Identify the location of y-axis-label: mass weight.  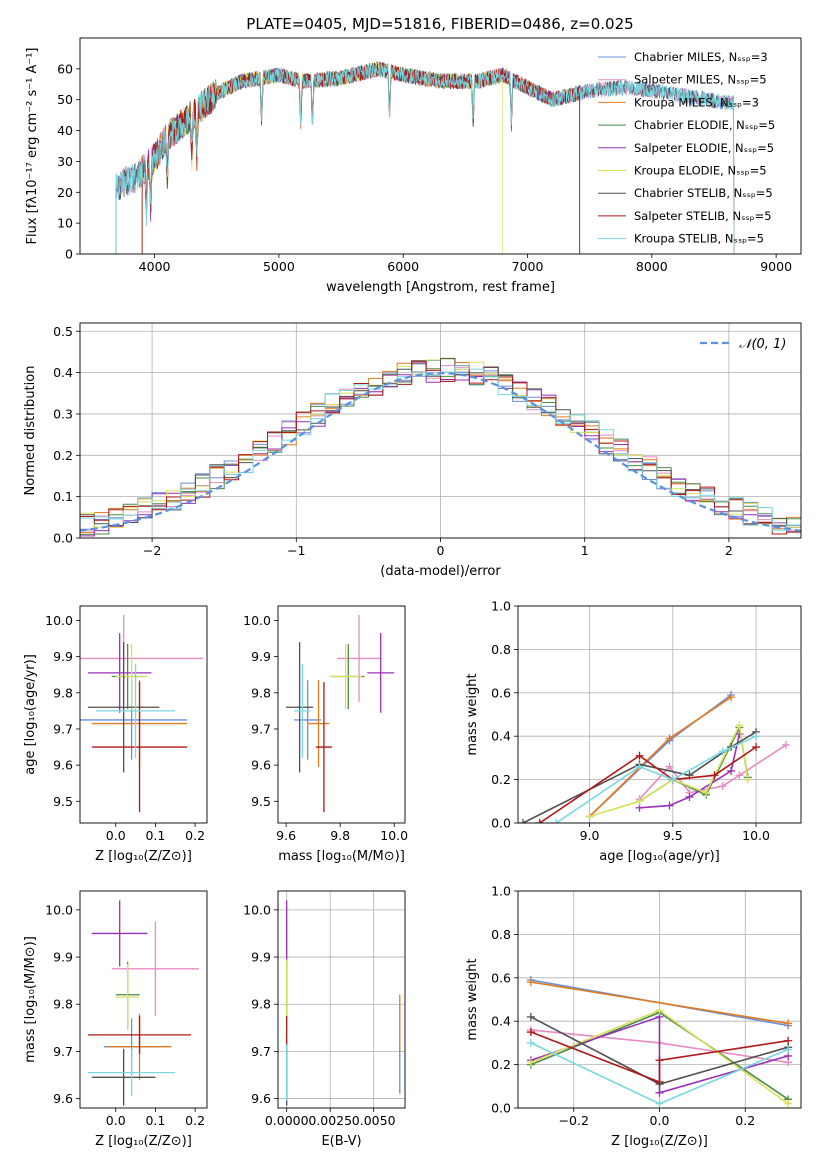
(472, 999).